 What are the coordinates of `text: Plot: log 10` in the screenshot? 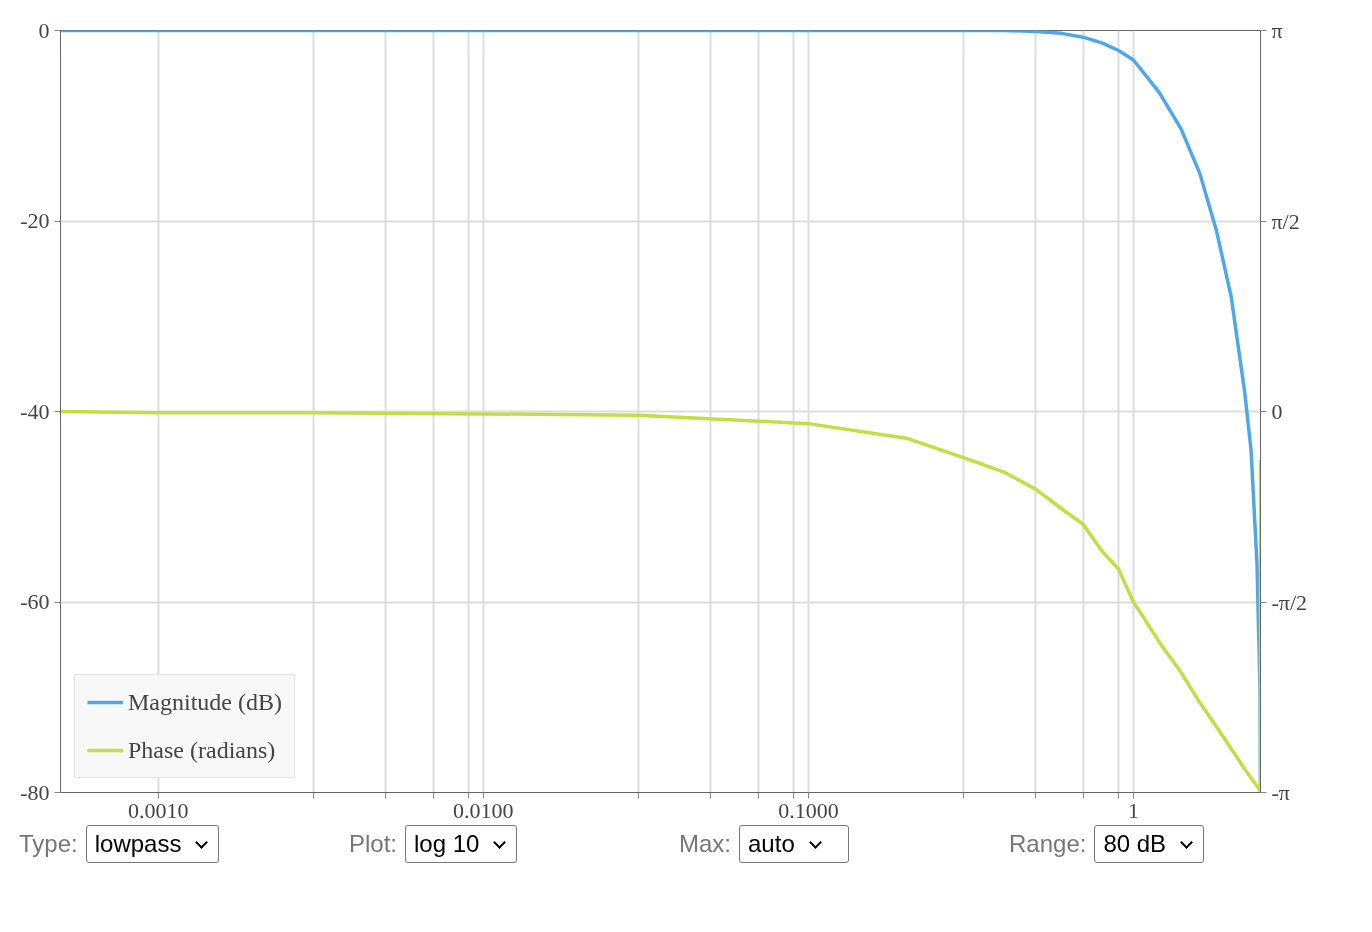 It's located at (415, 844).